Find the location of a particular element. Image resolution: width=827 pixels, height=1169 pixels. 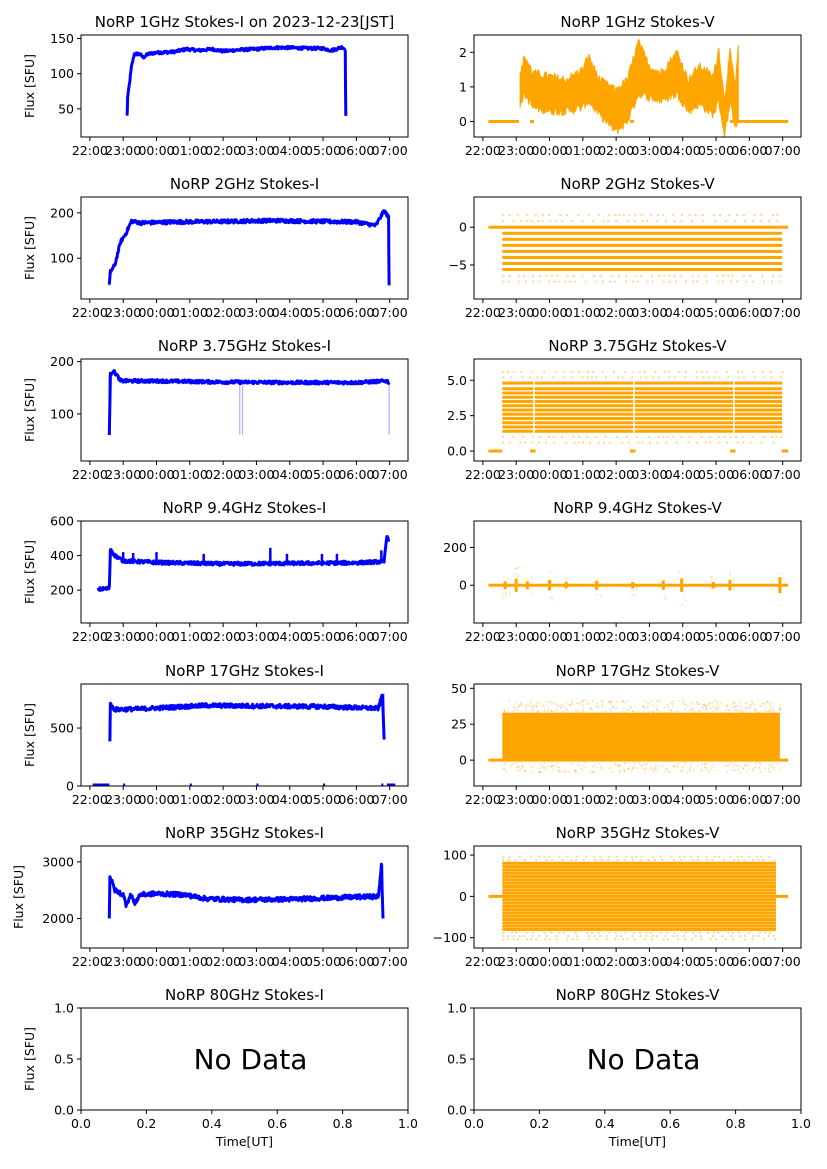

plot-area is located at coordinates (638, 88).